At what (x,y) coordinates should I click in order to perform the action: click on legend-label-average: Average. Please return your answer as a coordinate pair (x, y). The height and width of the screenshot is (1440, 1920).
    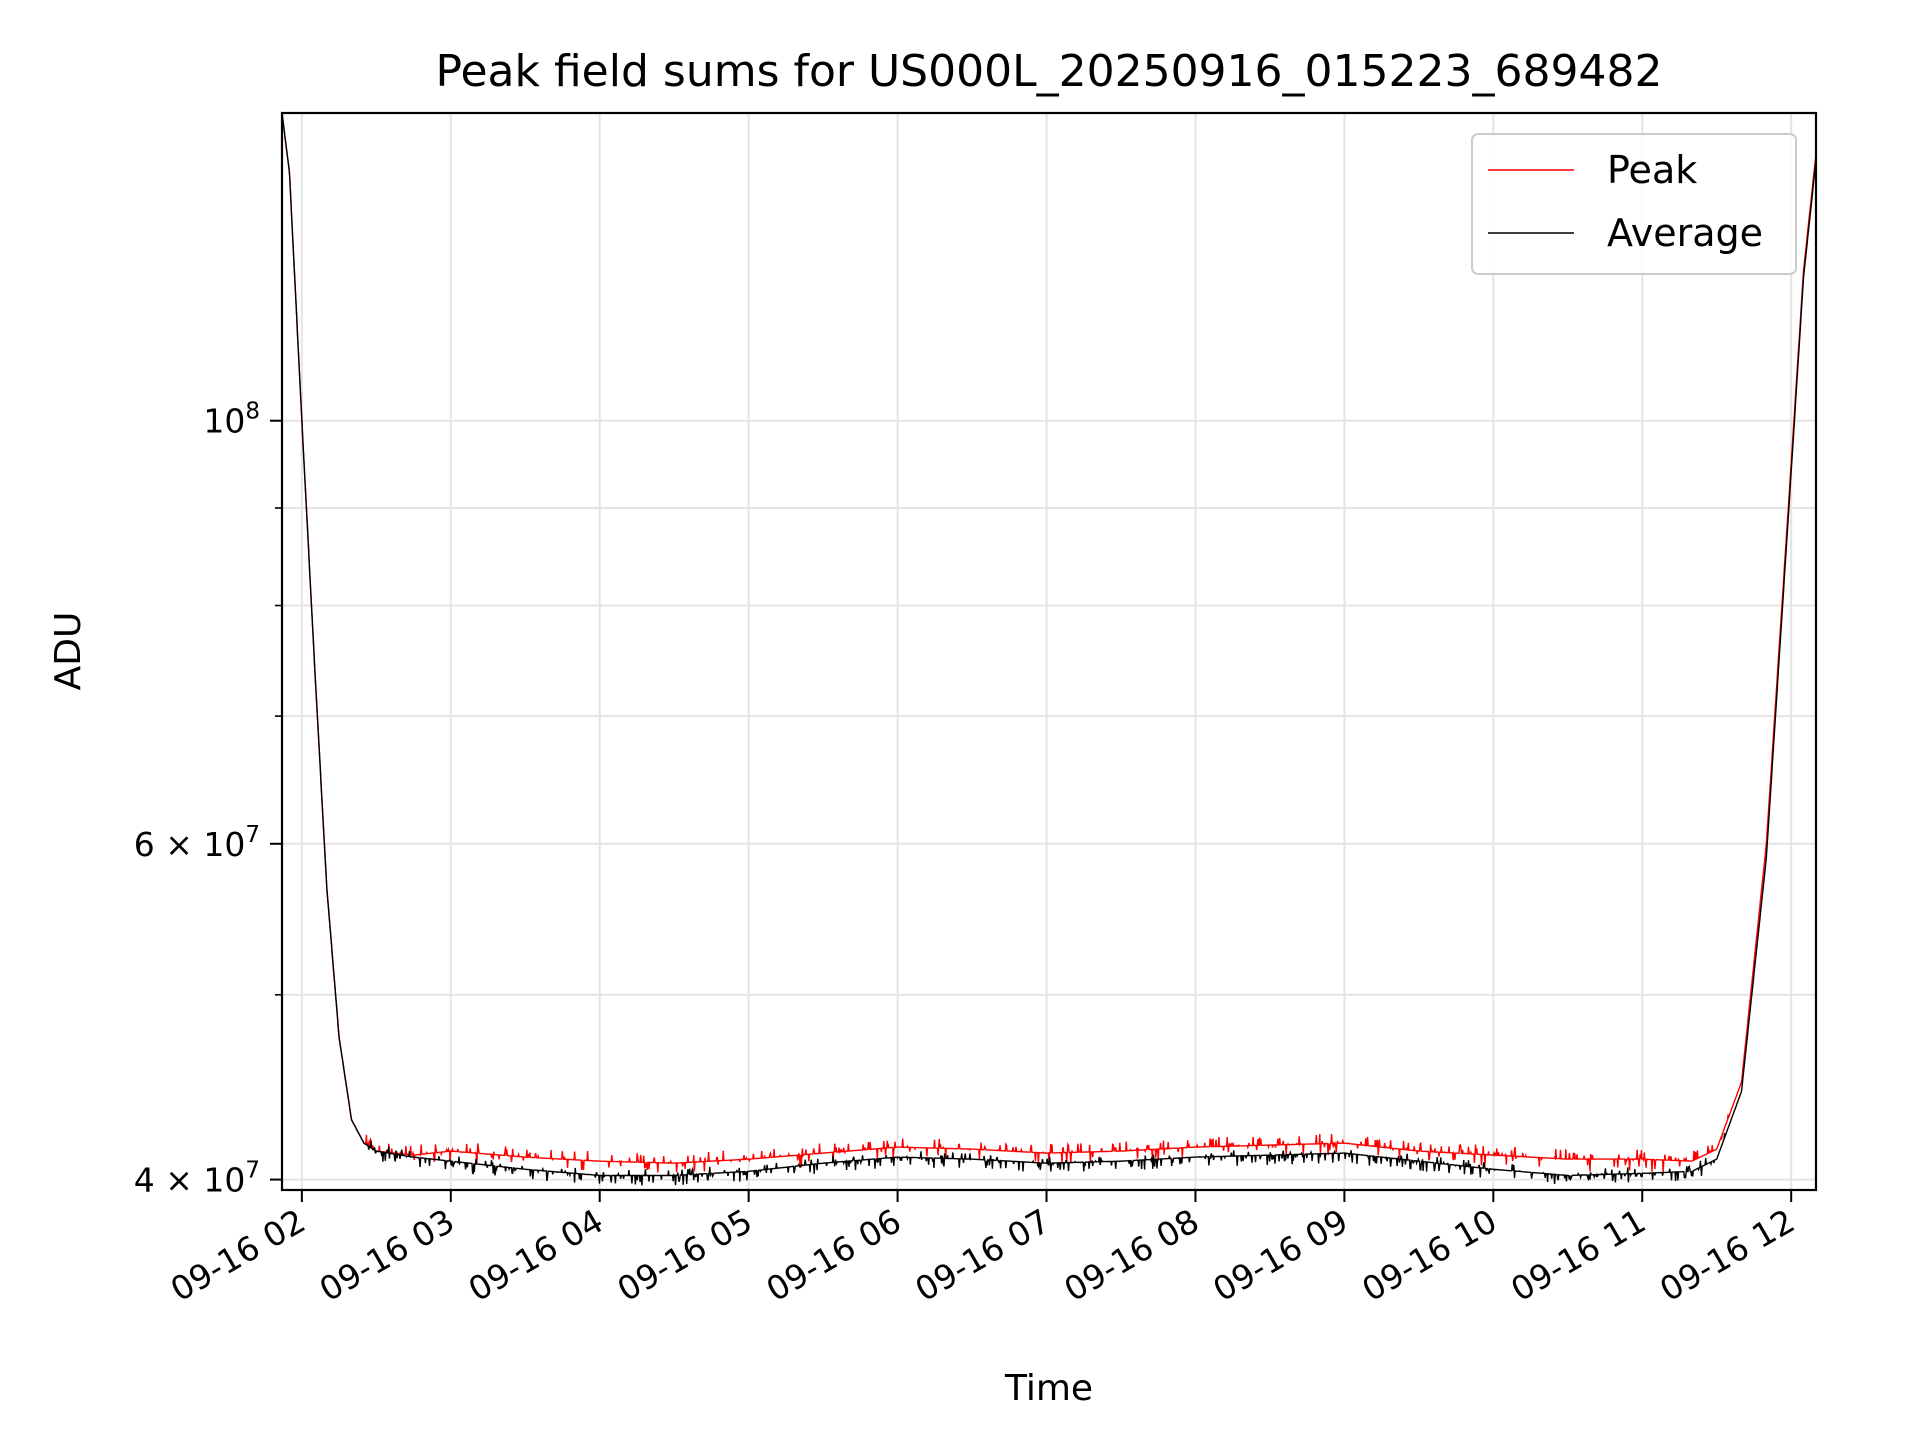
    Looking at the image, I should click on (1685, 233).